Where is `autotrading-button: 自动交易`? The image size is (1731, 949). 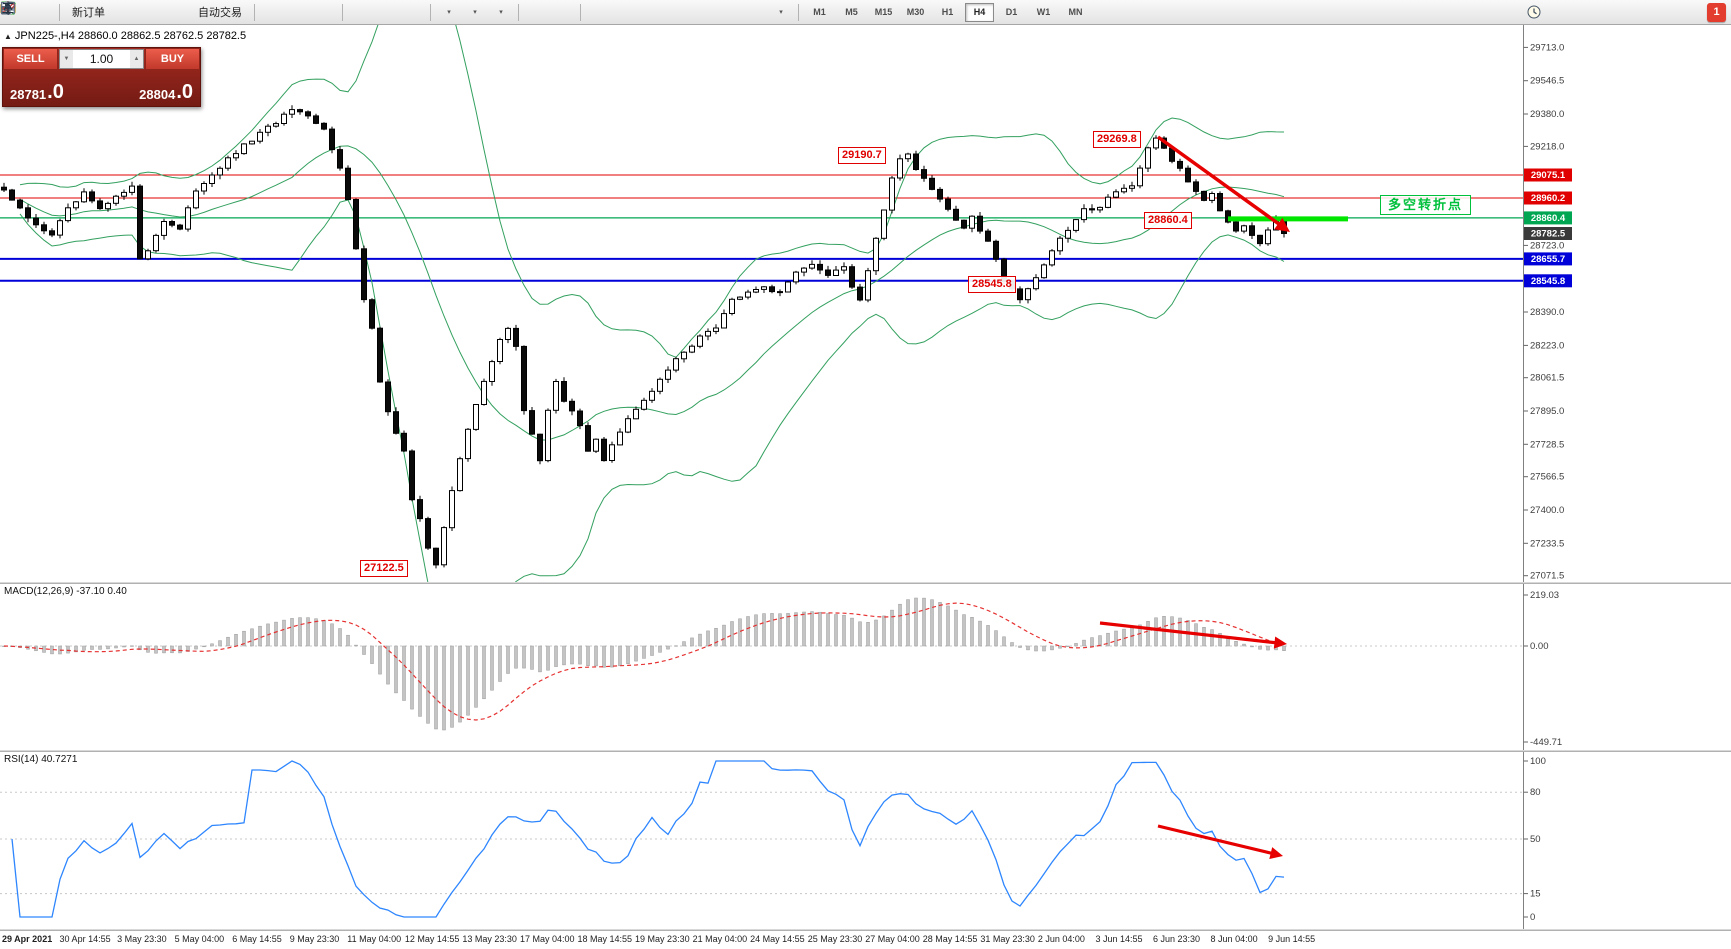 autotrading-button: 自动交易 is located at coordinates (126, 12).